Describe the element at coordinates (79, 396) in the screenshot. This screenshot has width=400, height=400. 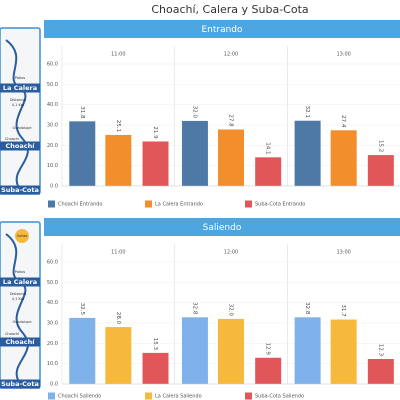
I see `legend-label: Choachí Saliendo` at that location.